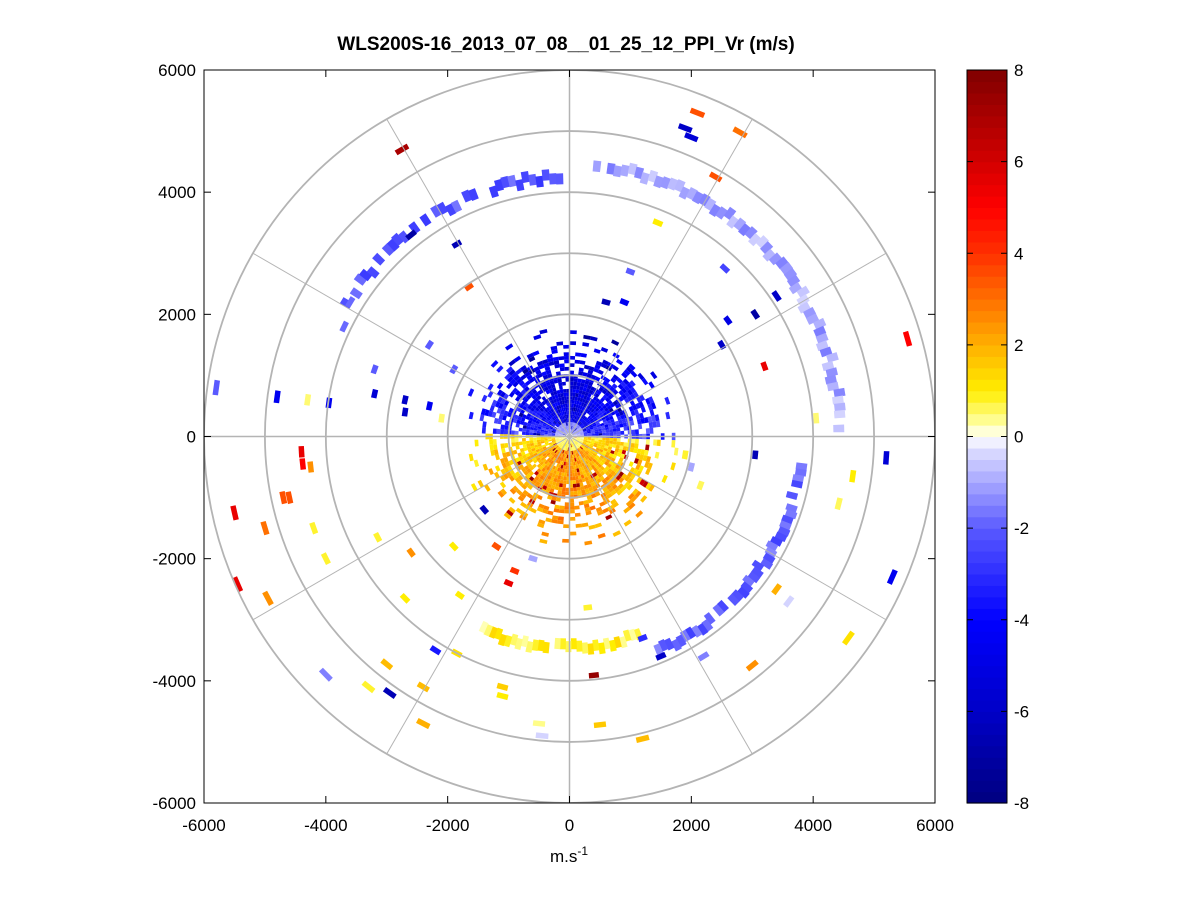 Image resolution: width=1201 pixels, height=901 pixels. Describe the element at coordinates (447, 825) in the screenshot. I see `x-tick-label: -2000` at that location.